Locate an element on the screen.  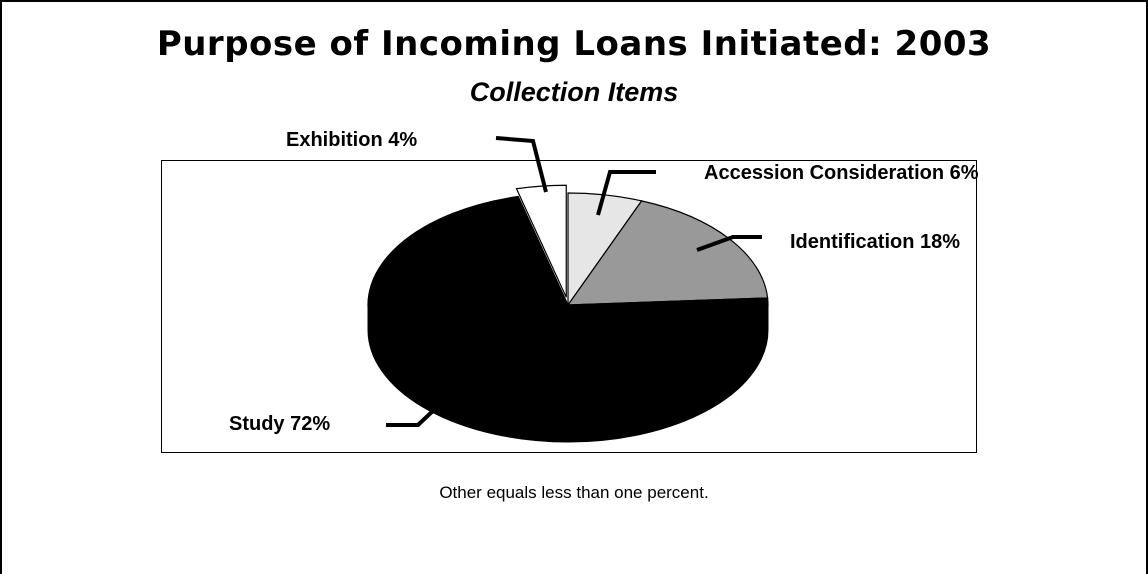
chart-footnote: Other equals less than one percent. is located at coordinates (574, 492).